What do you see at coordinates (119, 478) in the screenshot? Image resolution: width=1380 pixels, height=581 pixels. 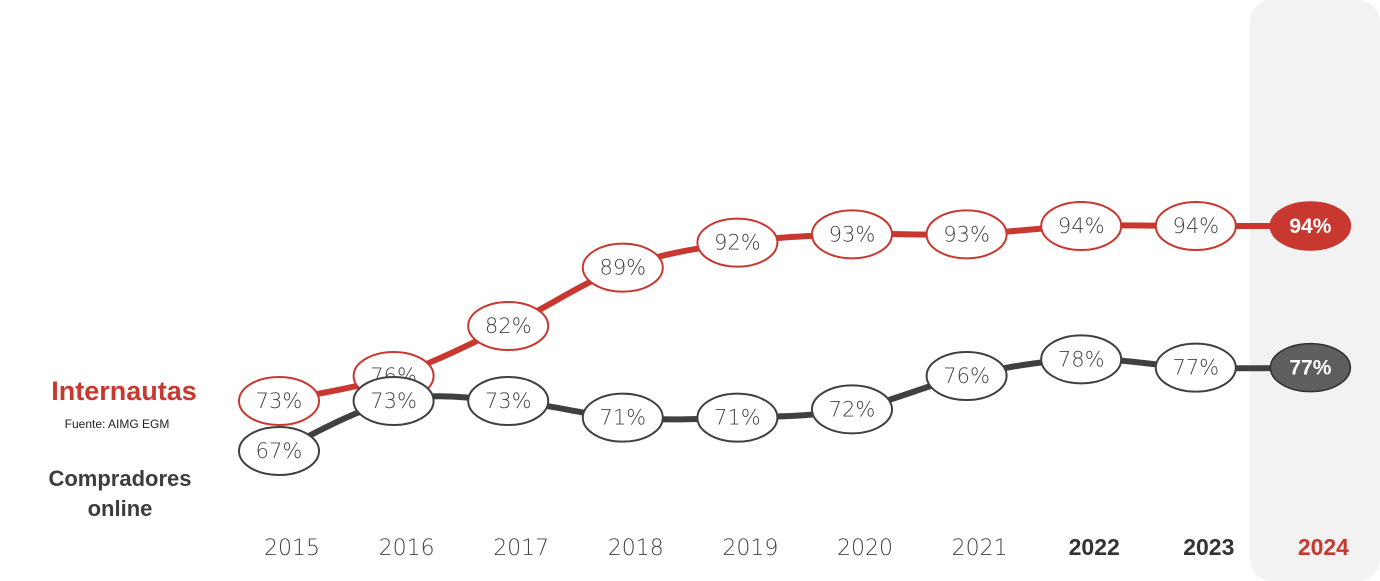 I see `legend-compradores-line1: Compradores` at bounding box center [119, 478].